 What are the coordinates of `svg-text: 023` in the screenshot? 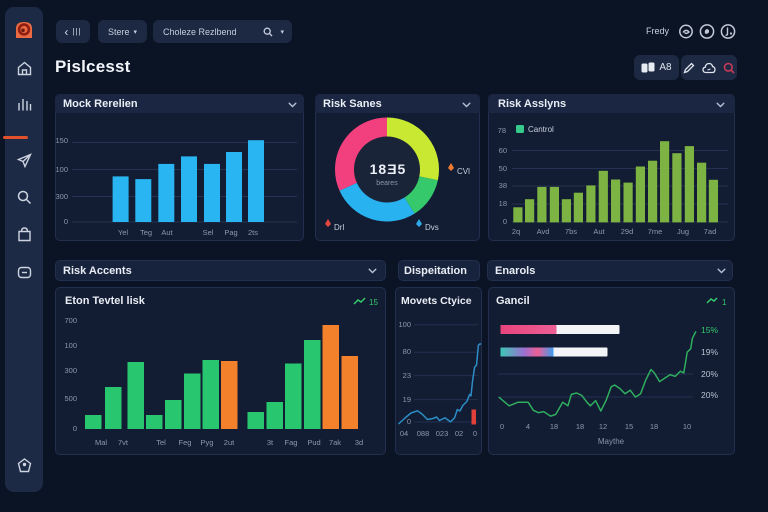 It's located at (442, 433).